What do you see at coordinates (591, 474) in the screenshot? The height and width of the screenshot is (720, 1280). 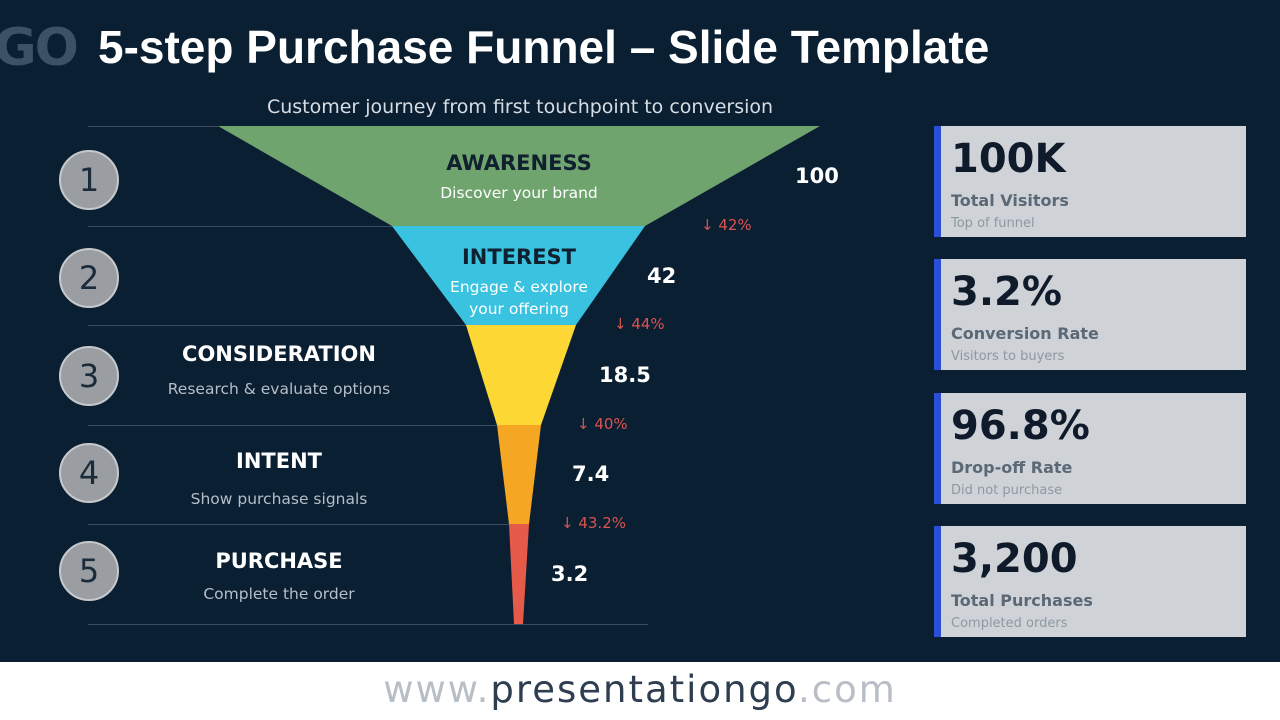 I see `stage-value-intent: 7.4` at bounding box center [591, 474].